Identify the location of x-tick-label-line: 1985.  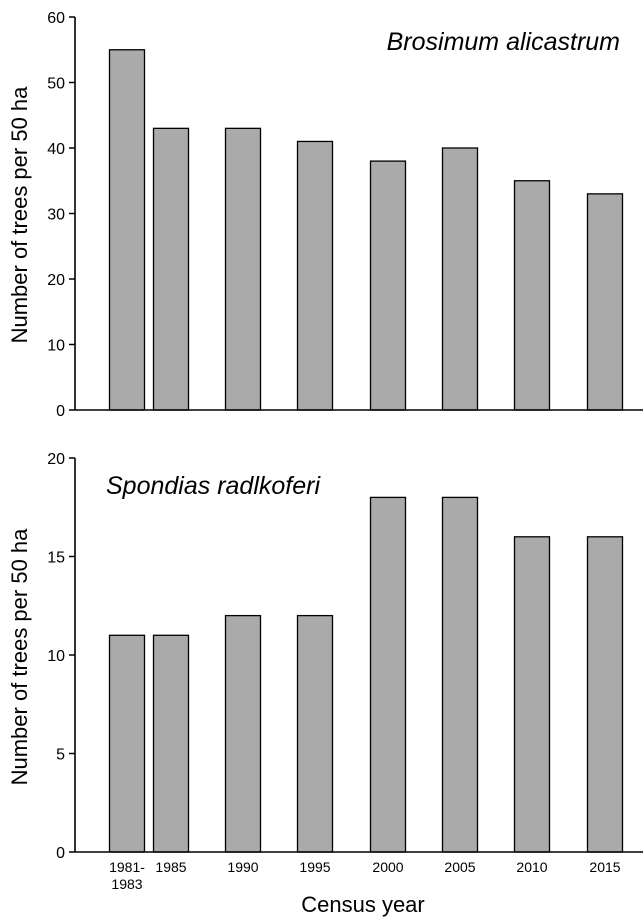
(170, 867).